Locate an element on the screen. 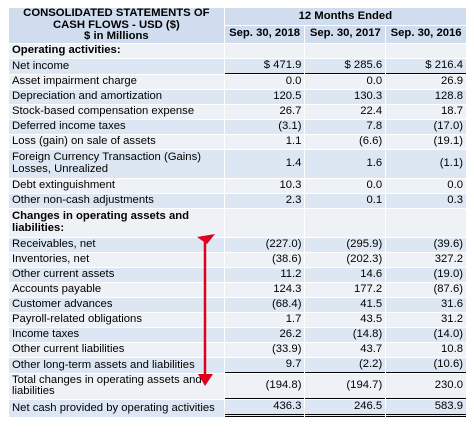  row-label: Stock-based compensation expense is located at coordinates (116, 111).